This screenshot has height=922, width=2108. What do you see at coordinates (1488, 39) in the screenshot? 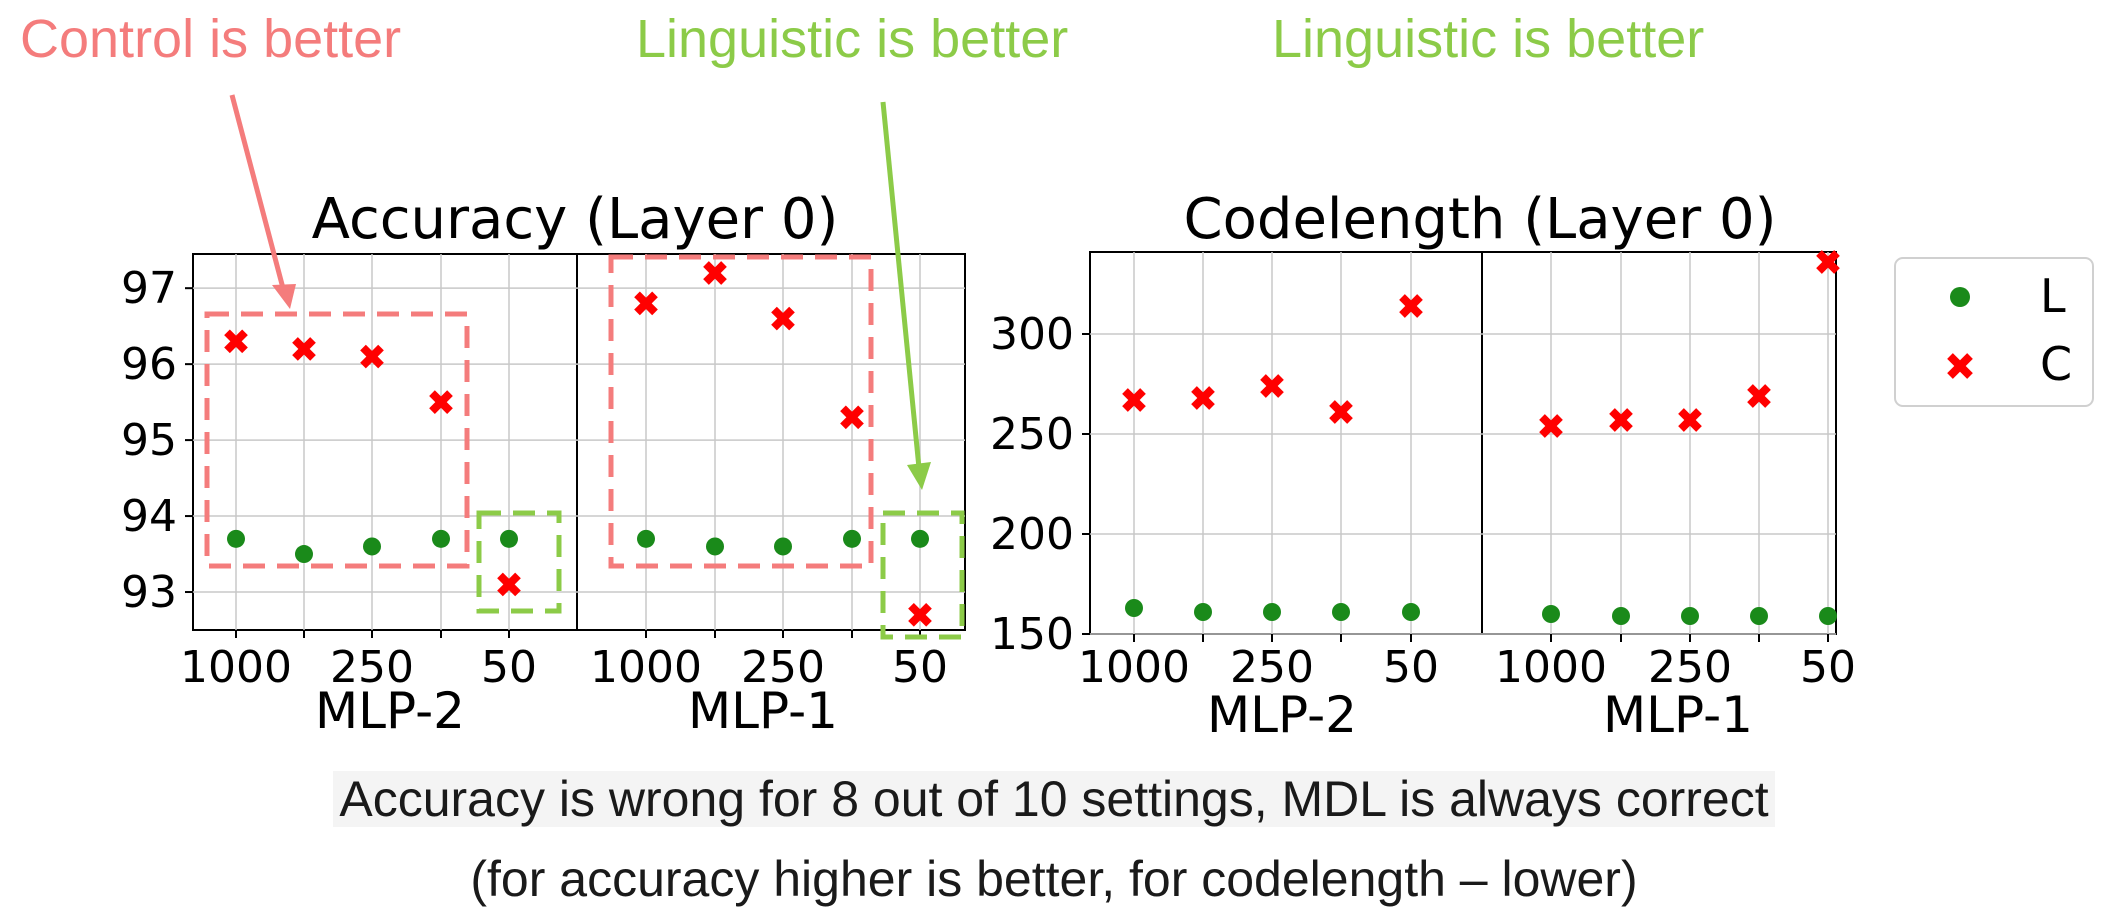
I see `annotation-linguistic-better-2: Linguistic is better` at bounding box center [1488, 39].